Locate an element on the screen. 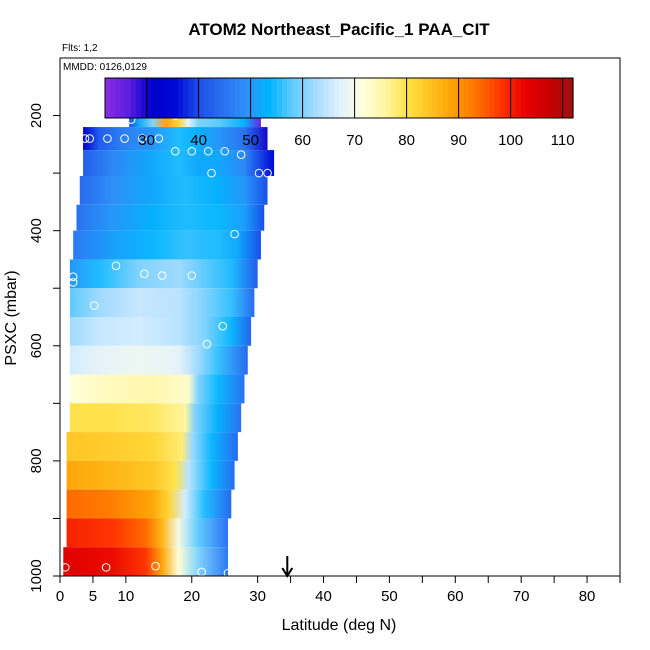 The height and width of the screenshot is (650, 650). colorbar-tick-label: 90 is located at coordinates (458, 140).